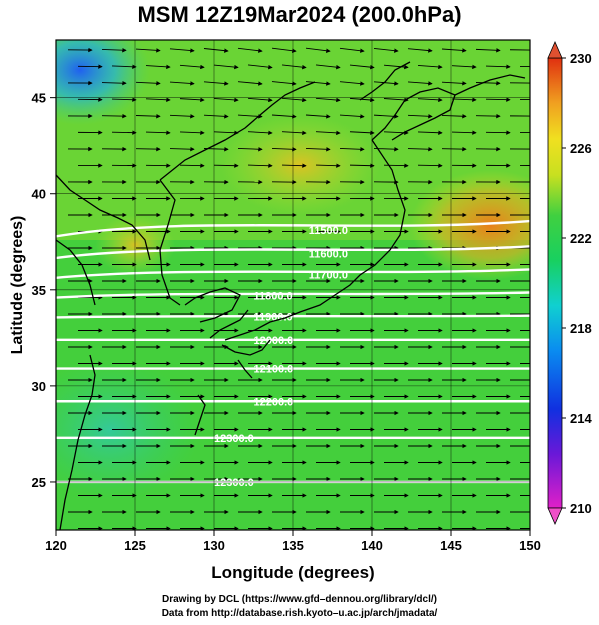 Image resolution: width=599 pixels, height=625 pixels. Describe the element at coordinates (328, 231) in the screenshot. I see `contour-label: 11500.0` at that location.